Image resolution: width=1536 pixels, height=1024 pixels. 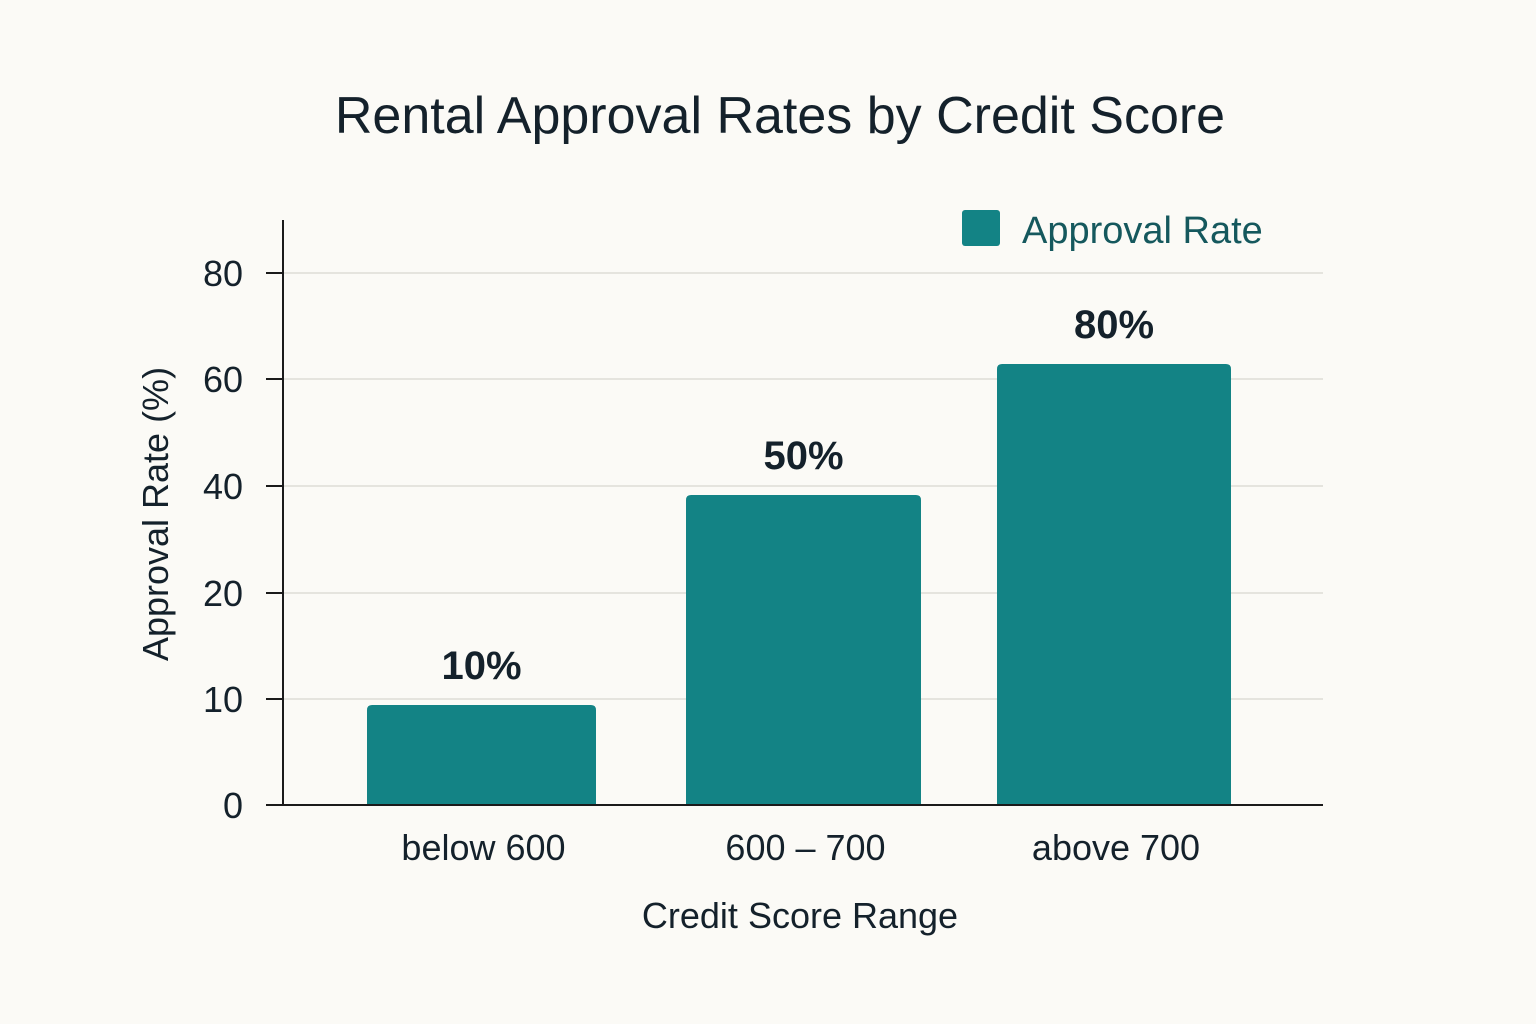 I want to click on legend-label: Approval Rate, so click(x=1142, y=231).